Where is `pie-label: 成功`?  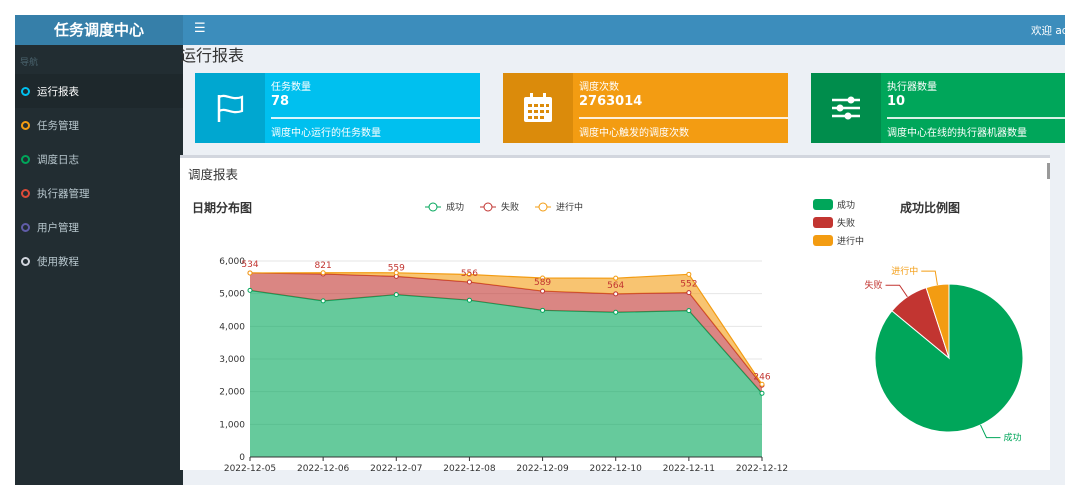
pie-label: 成功 is located at coordinates (1012, 438).